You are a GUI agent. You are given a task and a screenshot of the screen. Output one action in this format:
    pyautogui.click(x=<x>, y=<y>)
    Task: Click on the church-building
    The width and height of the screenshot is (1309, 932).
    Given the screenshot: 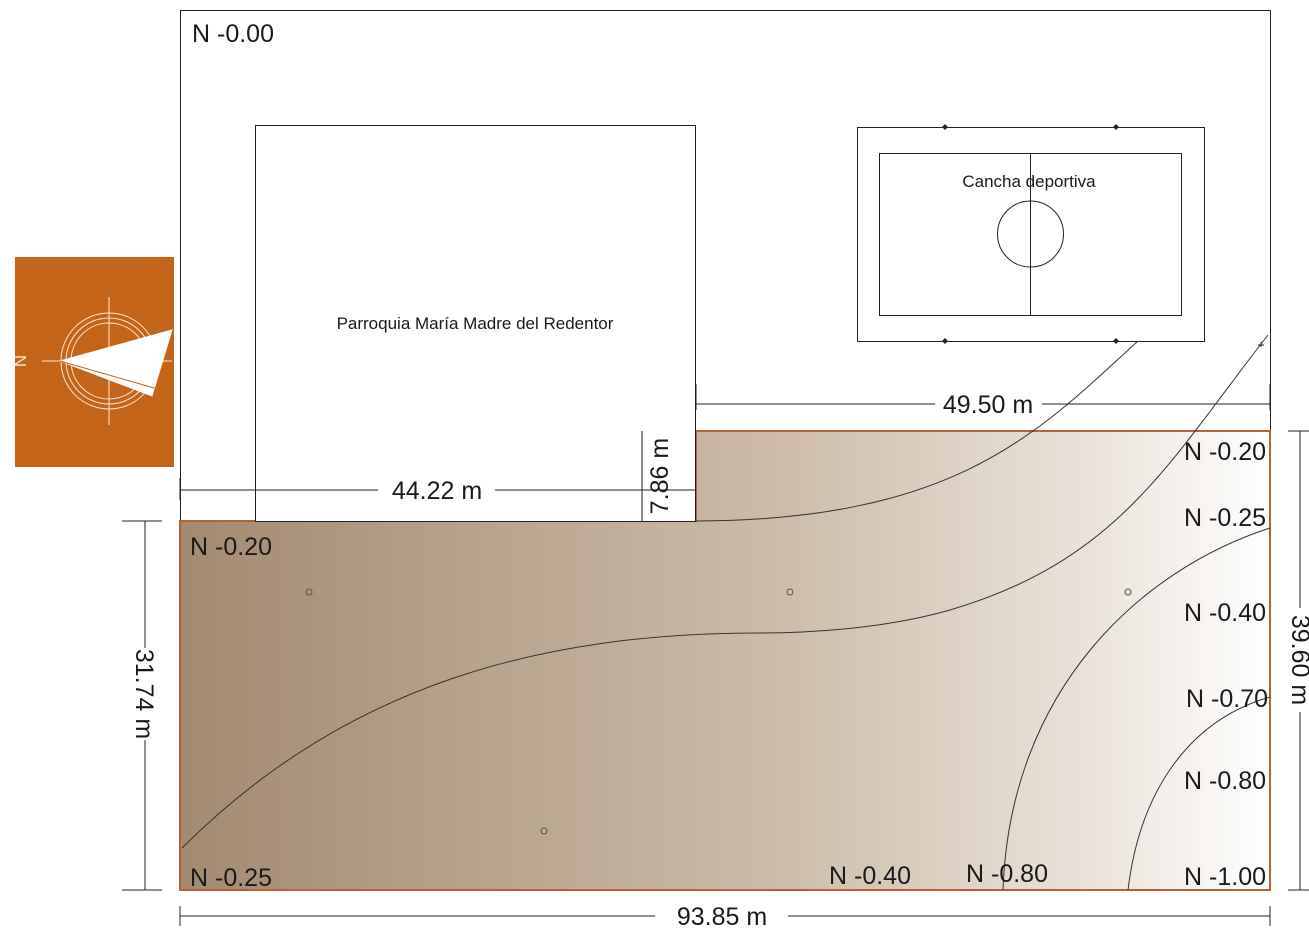 What is the action you would take?
    pyautogui.click(x=475, y=323)
    